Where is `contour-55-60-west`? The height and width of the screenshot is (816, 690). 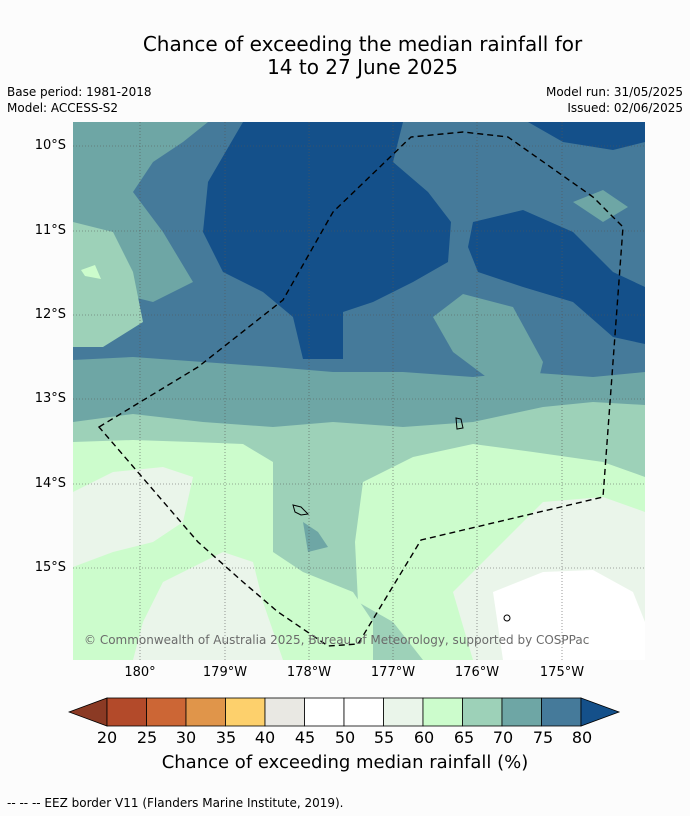 contour-55-60-west is located at coordinates (133, 517).